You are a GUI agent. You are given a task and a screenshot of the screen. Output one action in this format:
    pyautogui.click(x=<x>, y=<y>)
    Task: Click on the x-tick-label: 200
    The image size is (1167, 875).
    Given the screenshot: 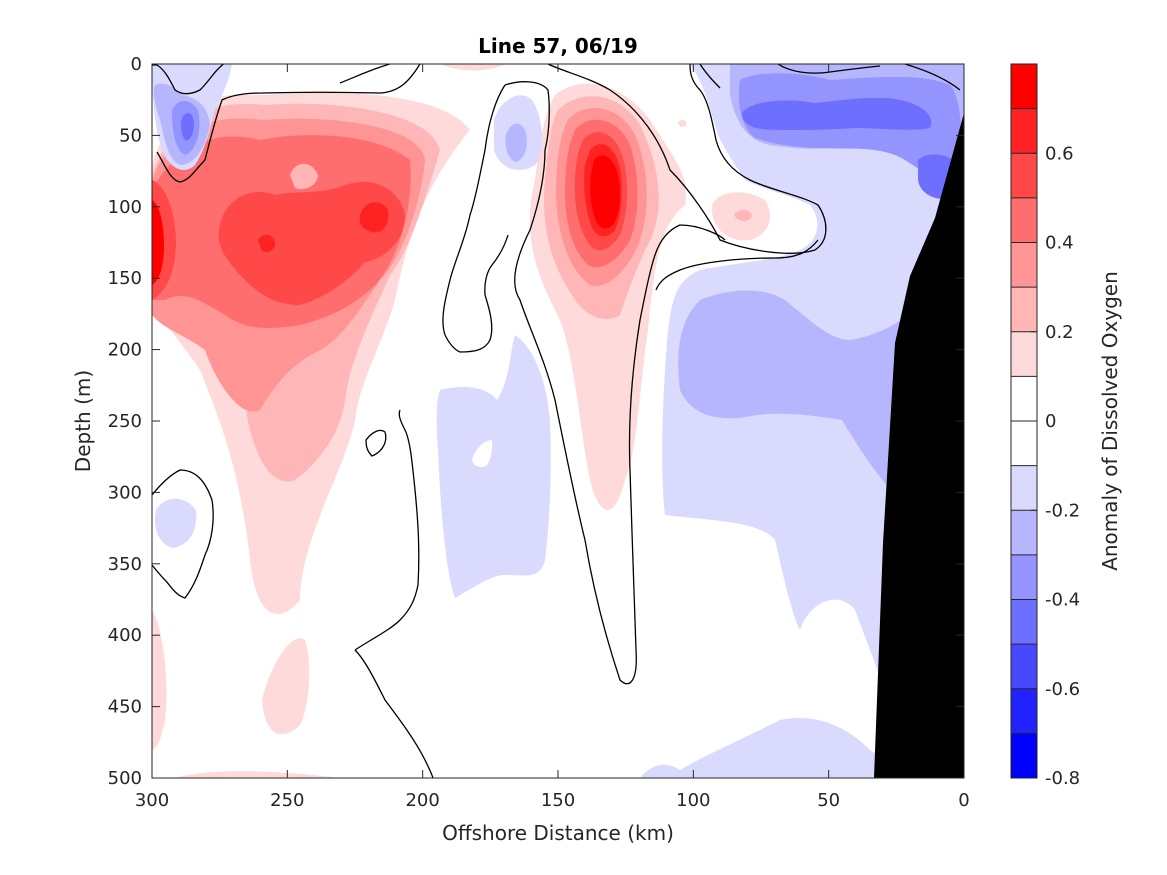 What is the action you would take?
    pyautogui.click(x=422, y=800)
    